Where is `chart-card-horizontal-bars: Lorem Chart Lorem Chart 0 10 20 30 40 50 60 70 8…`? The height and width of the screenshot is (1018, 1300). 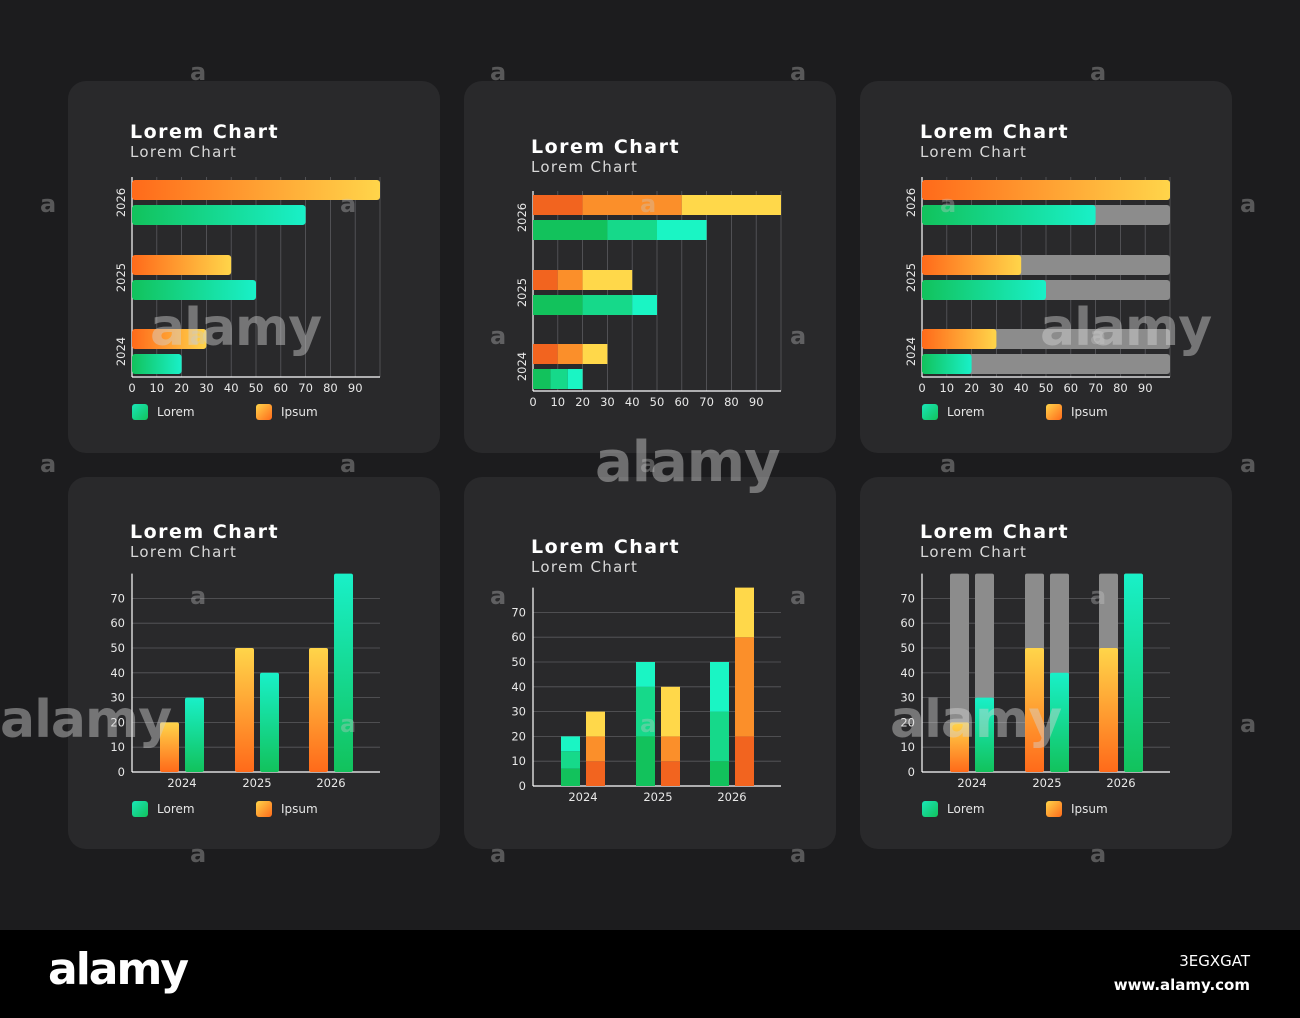 chart-card-horizontal-bars: Lorem Chart Lorem Chart 0 10 20 30 40 50 60 70 8… is located at coordinates (254, 267).